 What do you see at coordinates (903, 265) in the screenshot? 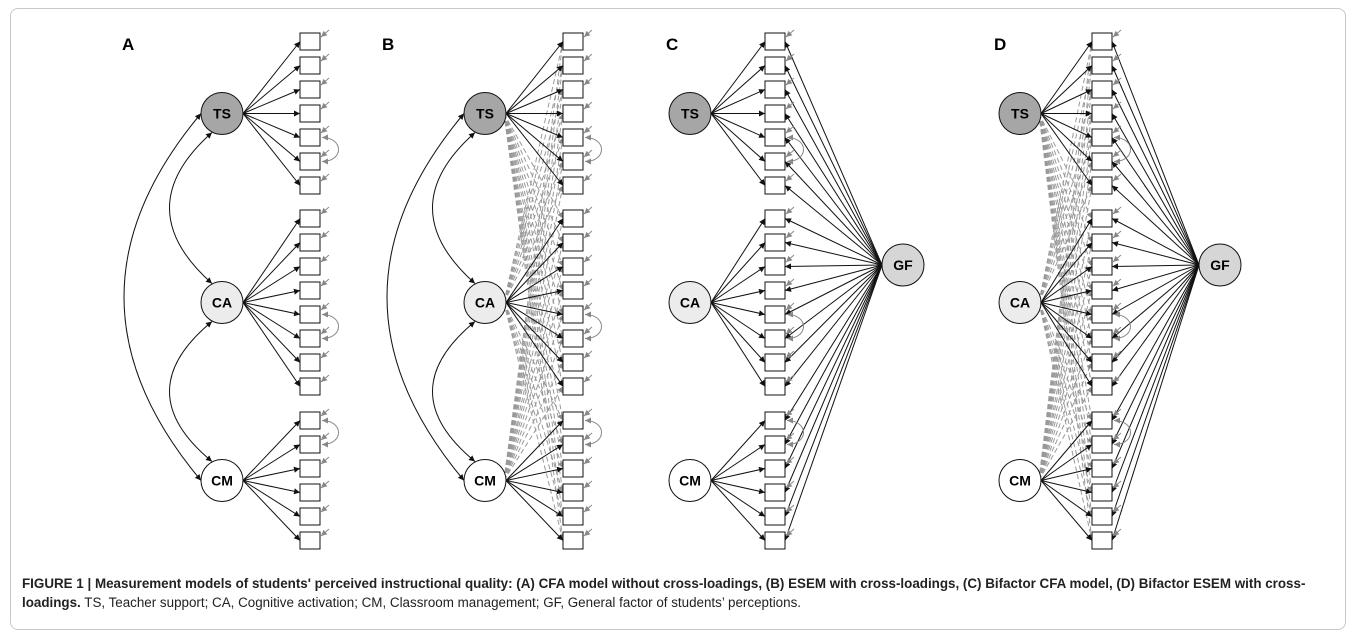
I see `general-factor-label: GF` at bounding box center [903, 265].